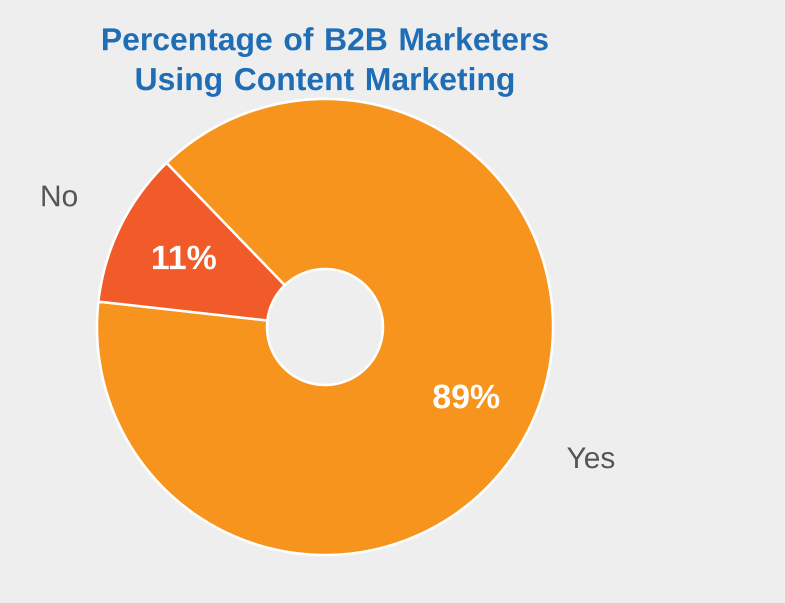 This screenshot has height=603, width=785. Describe the element at coordinates (184, 258) in the screenshot. I see `data-label: 11%` at that location.